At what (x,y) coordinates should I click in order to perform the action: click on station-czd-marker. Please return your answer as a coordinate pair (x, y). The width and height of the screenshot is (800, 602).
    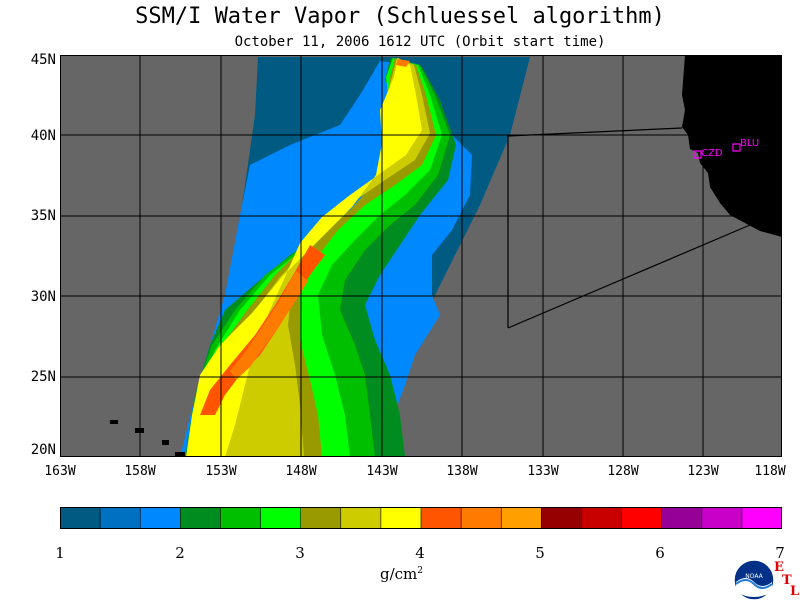
    Looking at the image, I should click on (697, 154).